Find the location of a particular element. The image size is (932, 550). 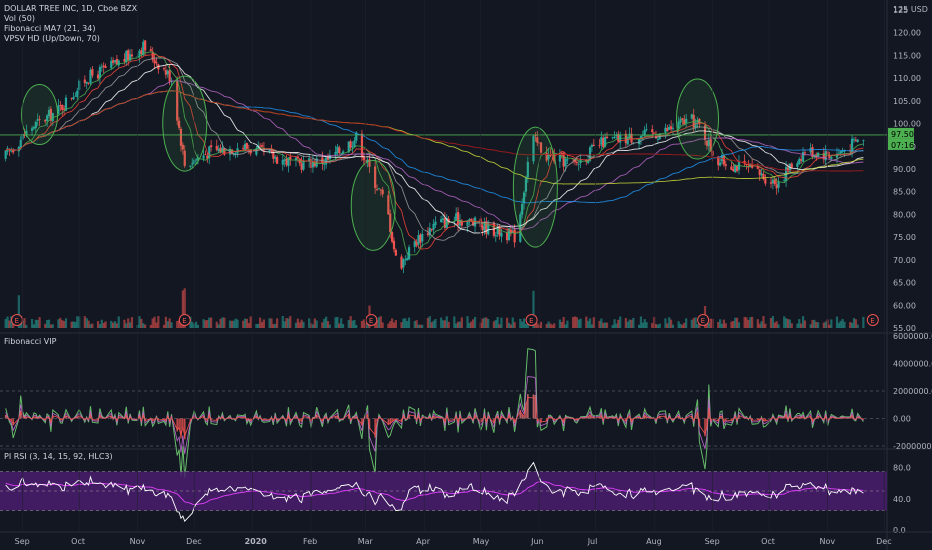

fib-ma-indicator-line: Fibonacci MA7 (21, 34) is located at coordinates (50, 28).